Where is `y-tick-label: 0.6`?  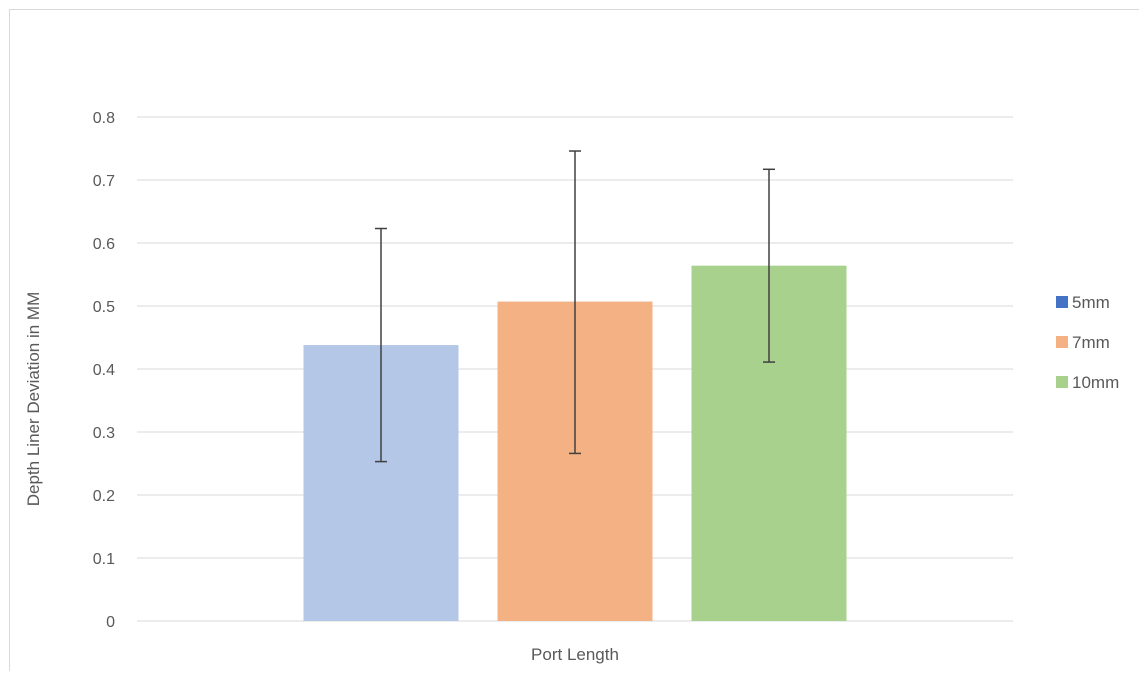
y-tick-label: 0.6 is located at coordinates (104, 244).